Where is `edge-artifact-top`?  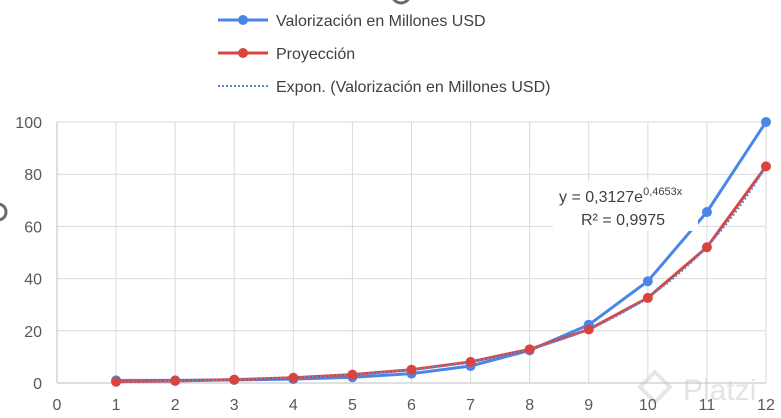
edge-artifact-top is located at coordinates (401, 2).